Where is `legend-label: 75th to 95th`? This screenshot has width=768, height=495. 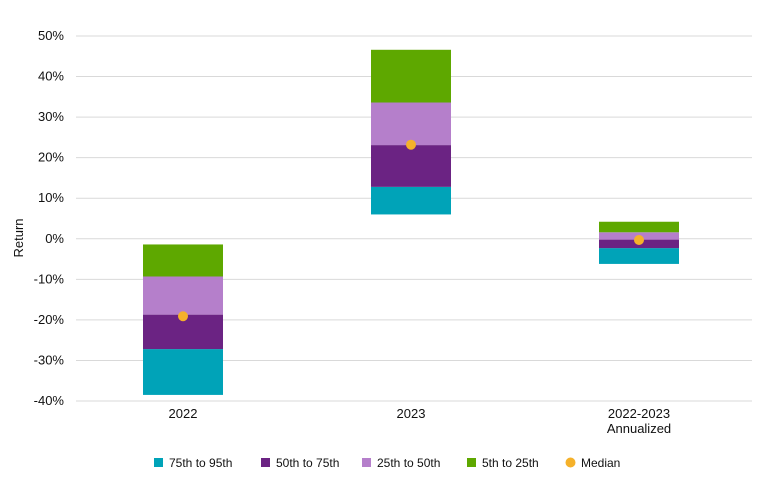
legend-label: 75th to 95th is located at coordinates (200, 463).